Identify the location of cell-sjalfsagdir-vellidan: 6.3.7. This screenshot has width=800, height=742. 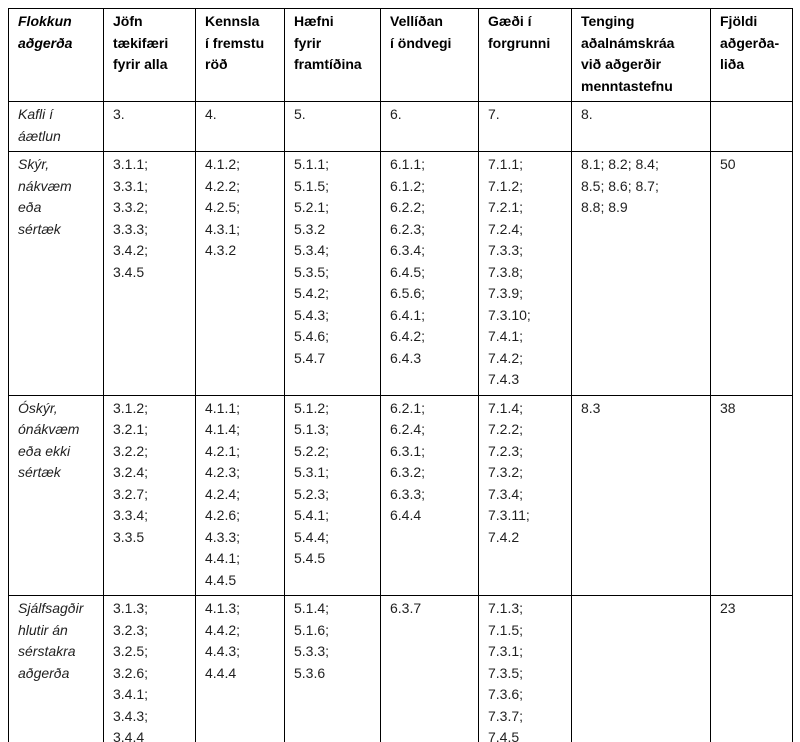
(429, 668).